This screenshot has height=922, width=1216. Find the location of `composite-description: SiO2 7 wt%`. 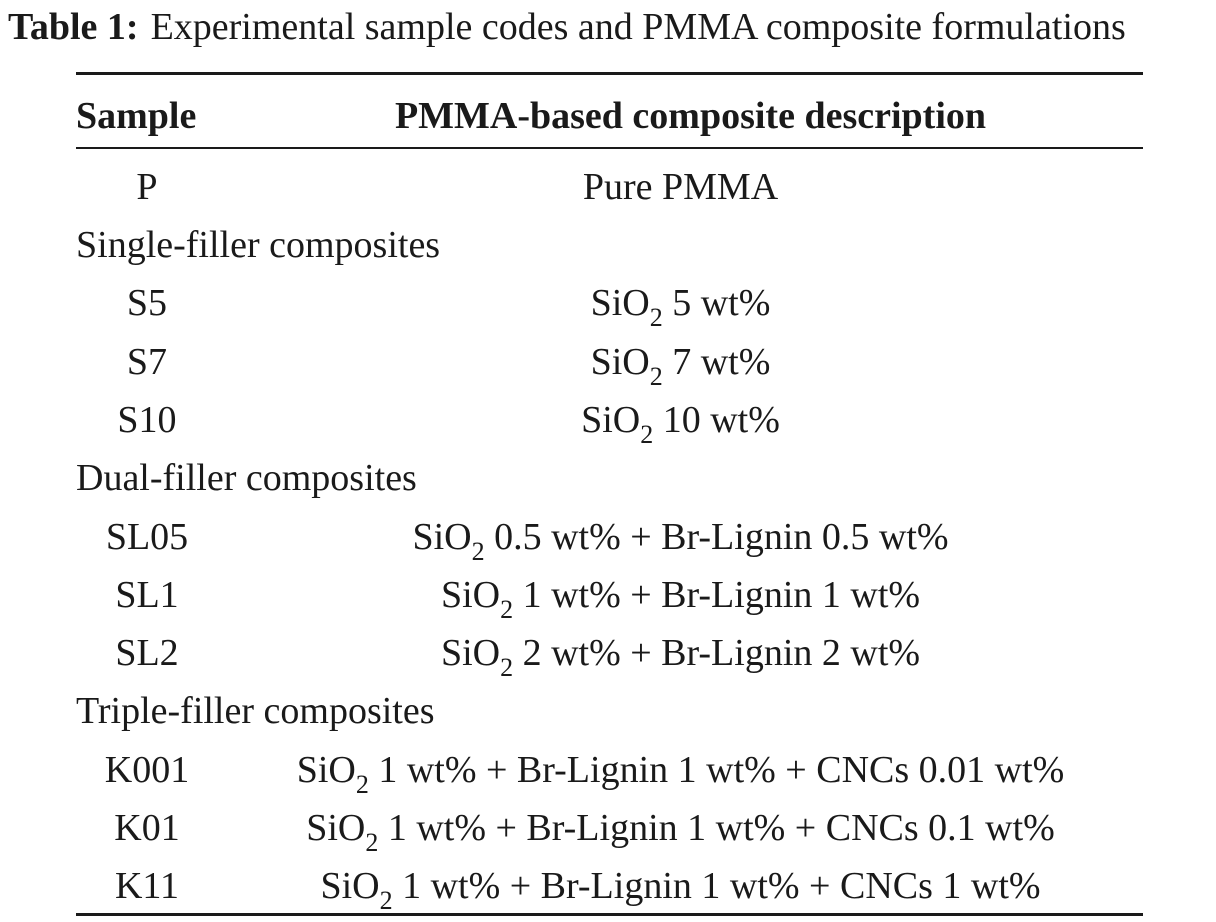

composite-description: SiO2 7 wt% is located at coordinates (680, 364).